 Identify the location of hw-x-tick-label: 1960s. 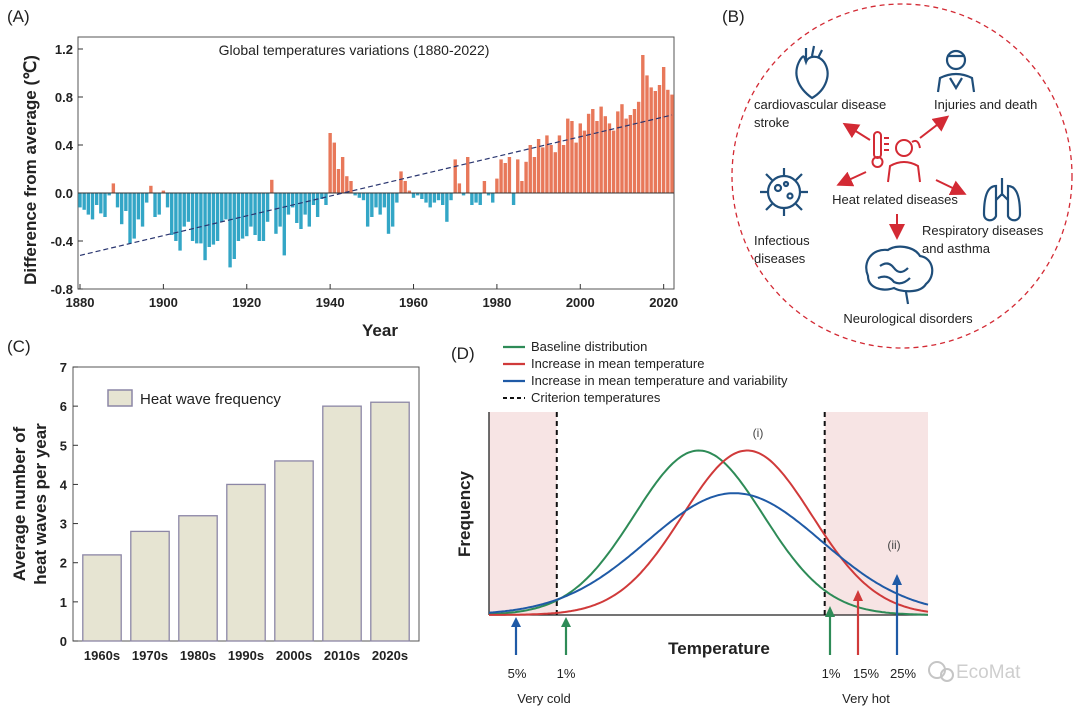
(102, 655).